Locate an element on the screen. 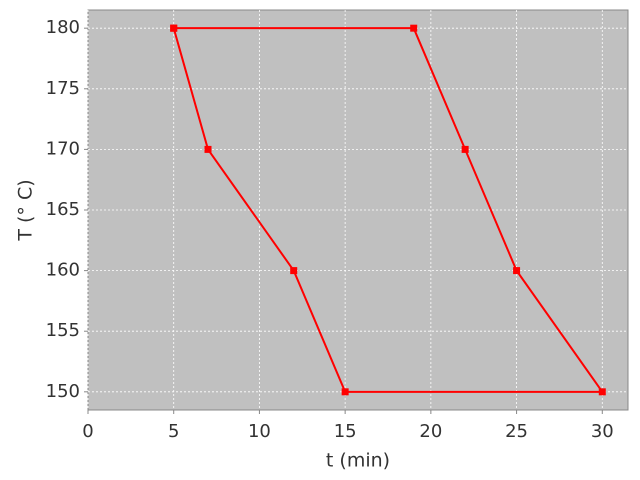 The image size is (640, 480). y-tick-label: 155 is located at coordinates (63, 330).